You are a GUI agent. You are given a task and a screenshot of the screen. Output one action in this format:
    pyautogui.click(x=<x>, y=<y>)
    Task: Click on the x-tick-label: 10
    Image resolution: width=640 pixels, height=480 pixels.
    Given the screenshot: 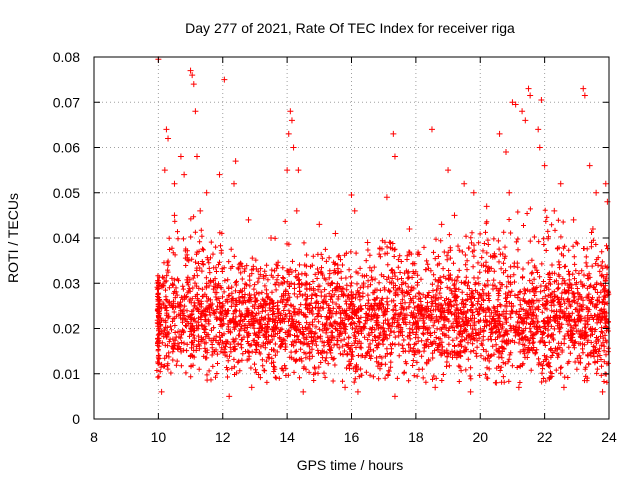 What is the action you would take?
    pyautogui.click(x=159, y=437)
    